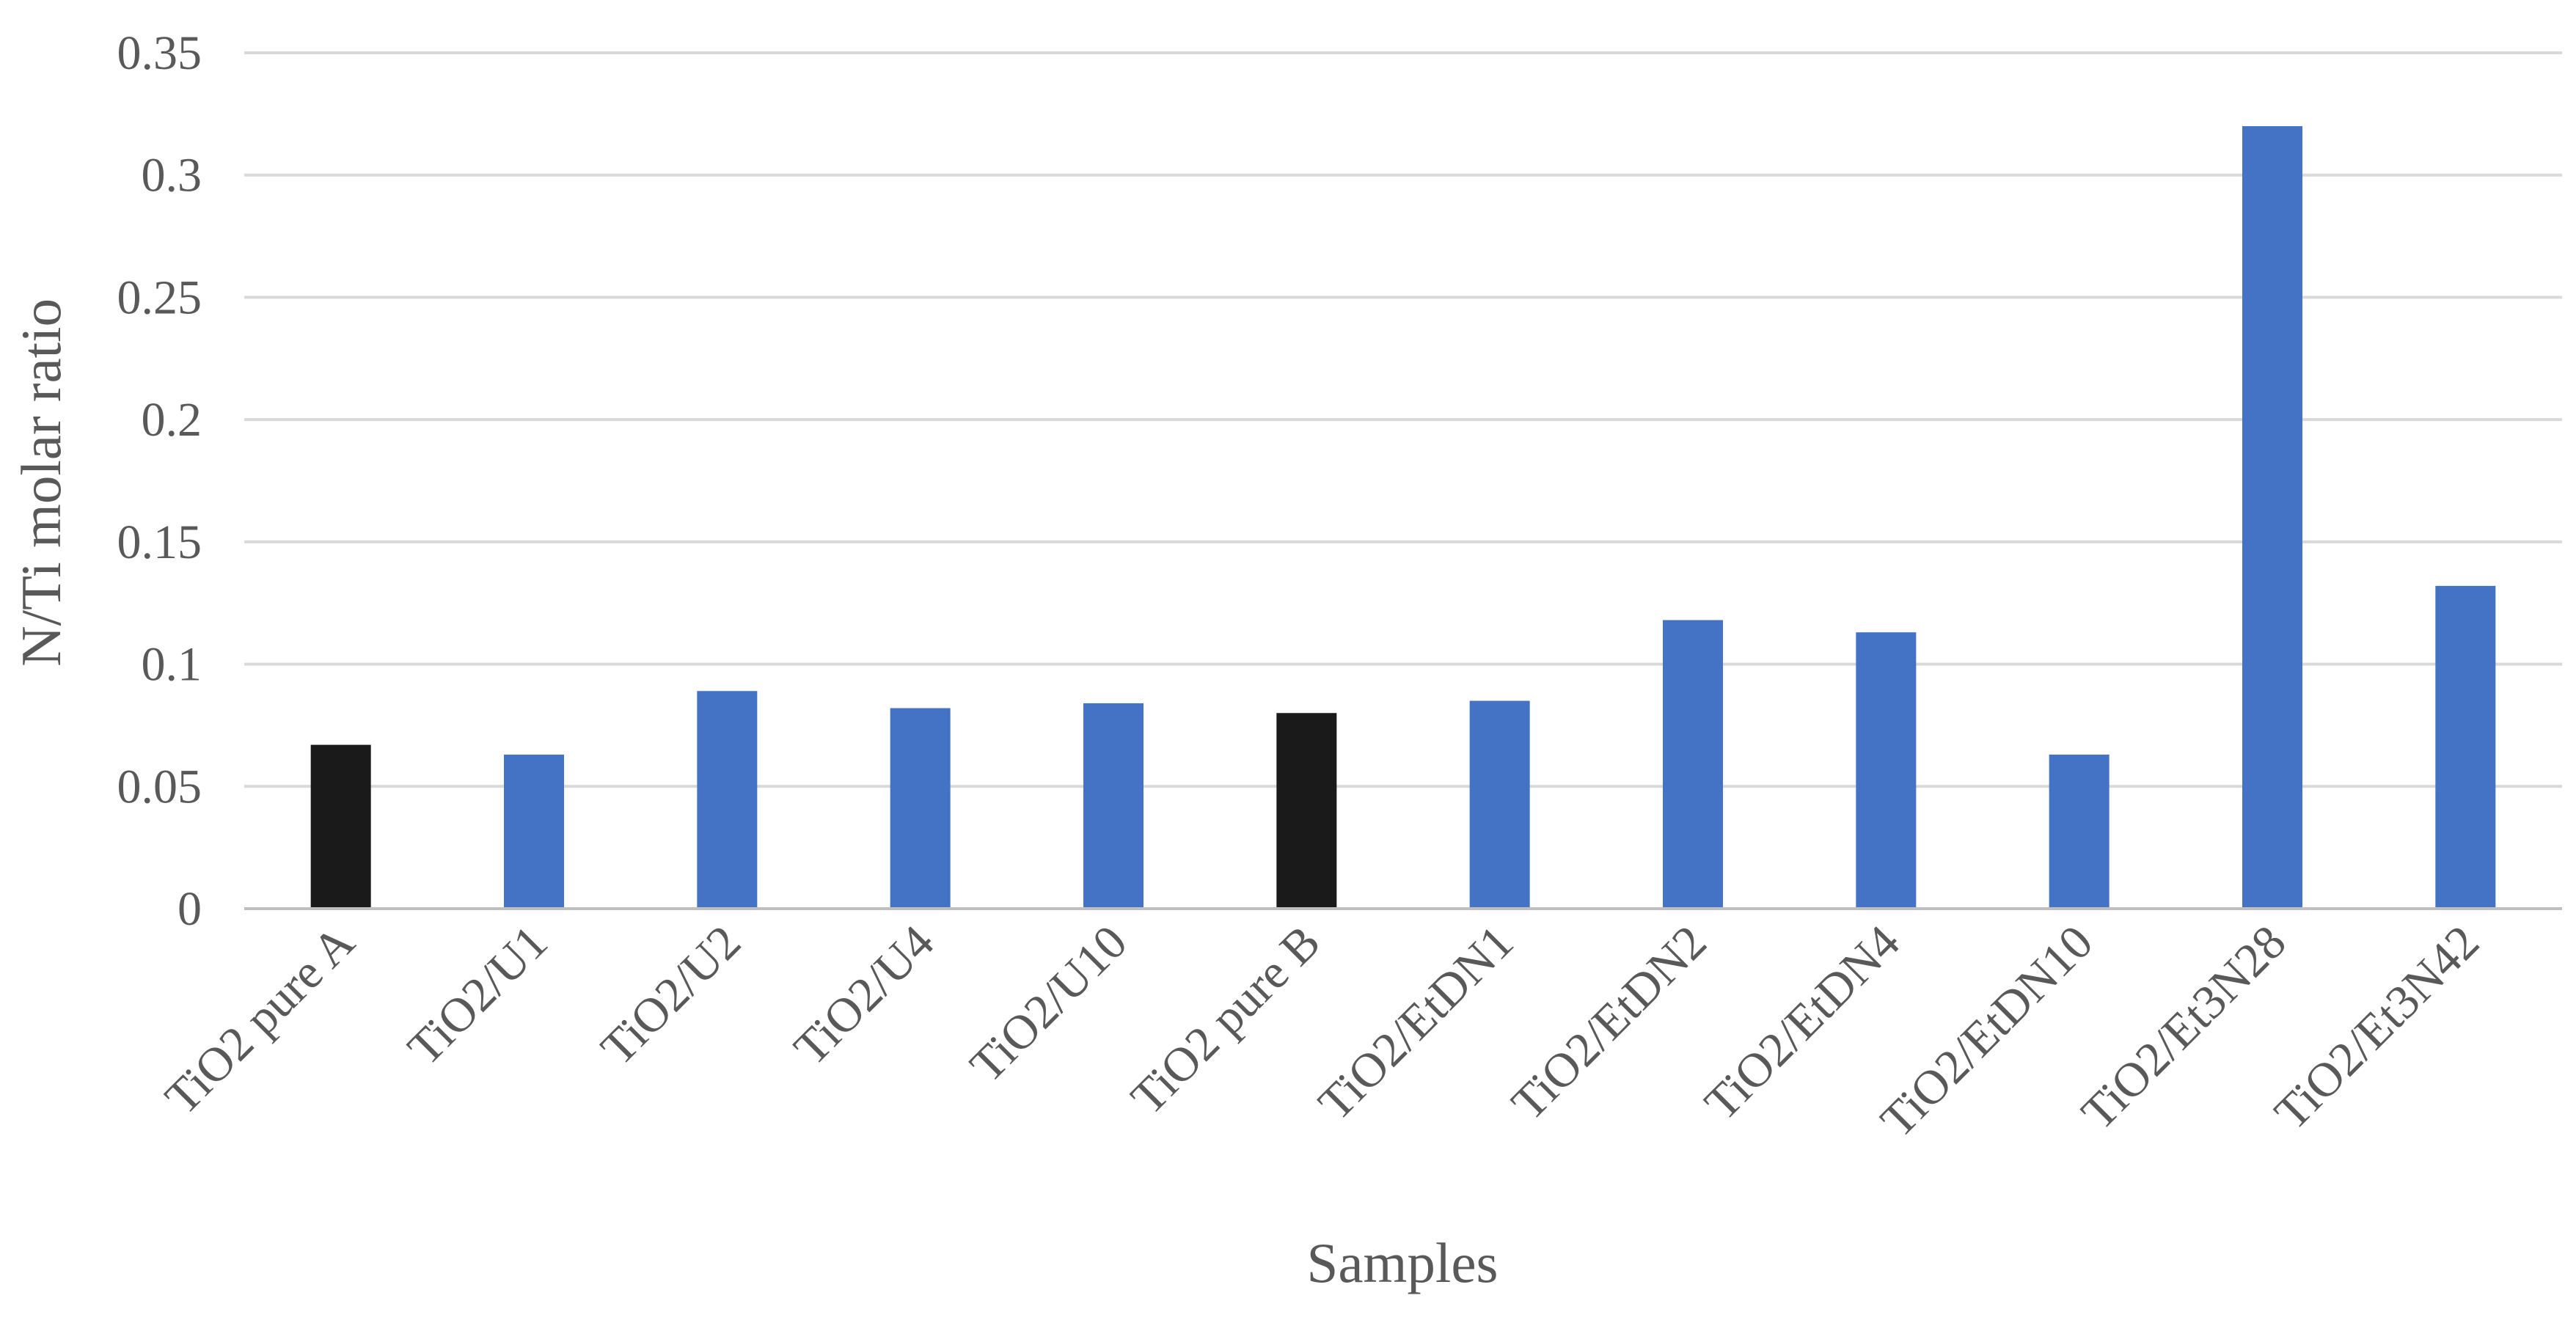  I want to click on bar-tio2-etdn2, so click(1693, 765).